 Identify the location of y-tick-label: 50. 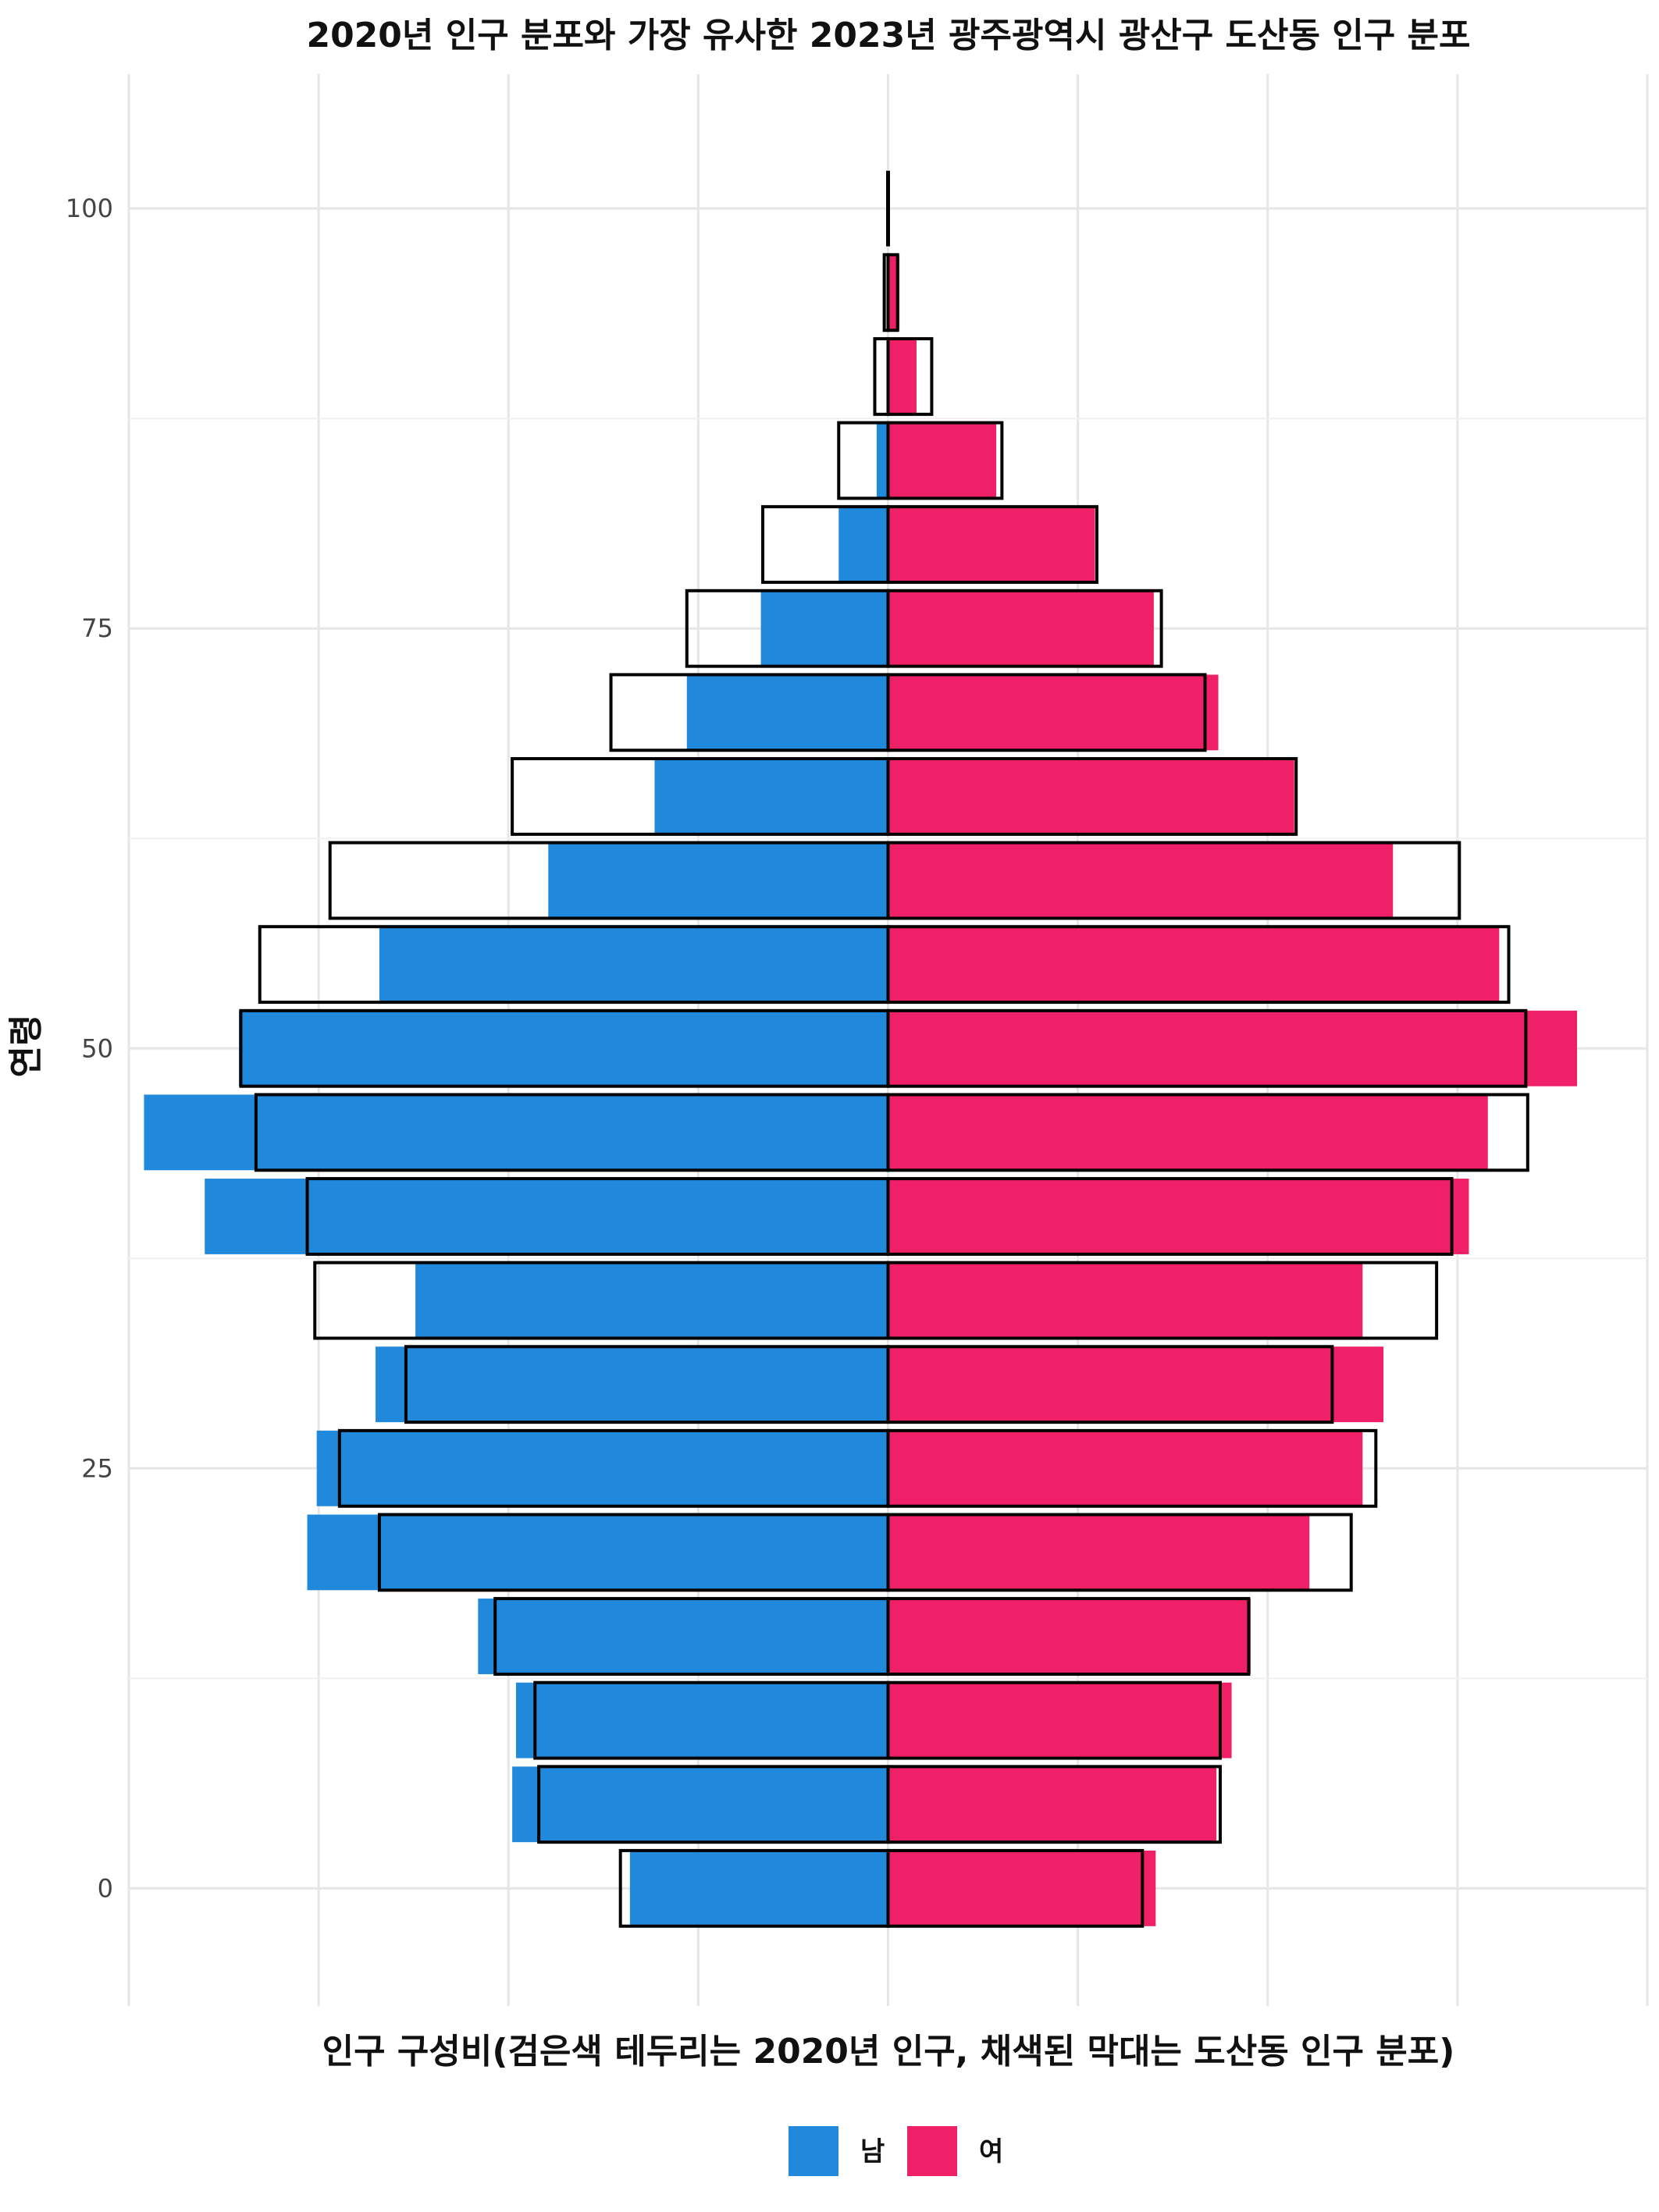
(97, 1048).